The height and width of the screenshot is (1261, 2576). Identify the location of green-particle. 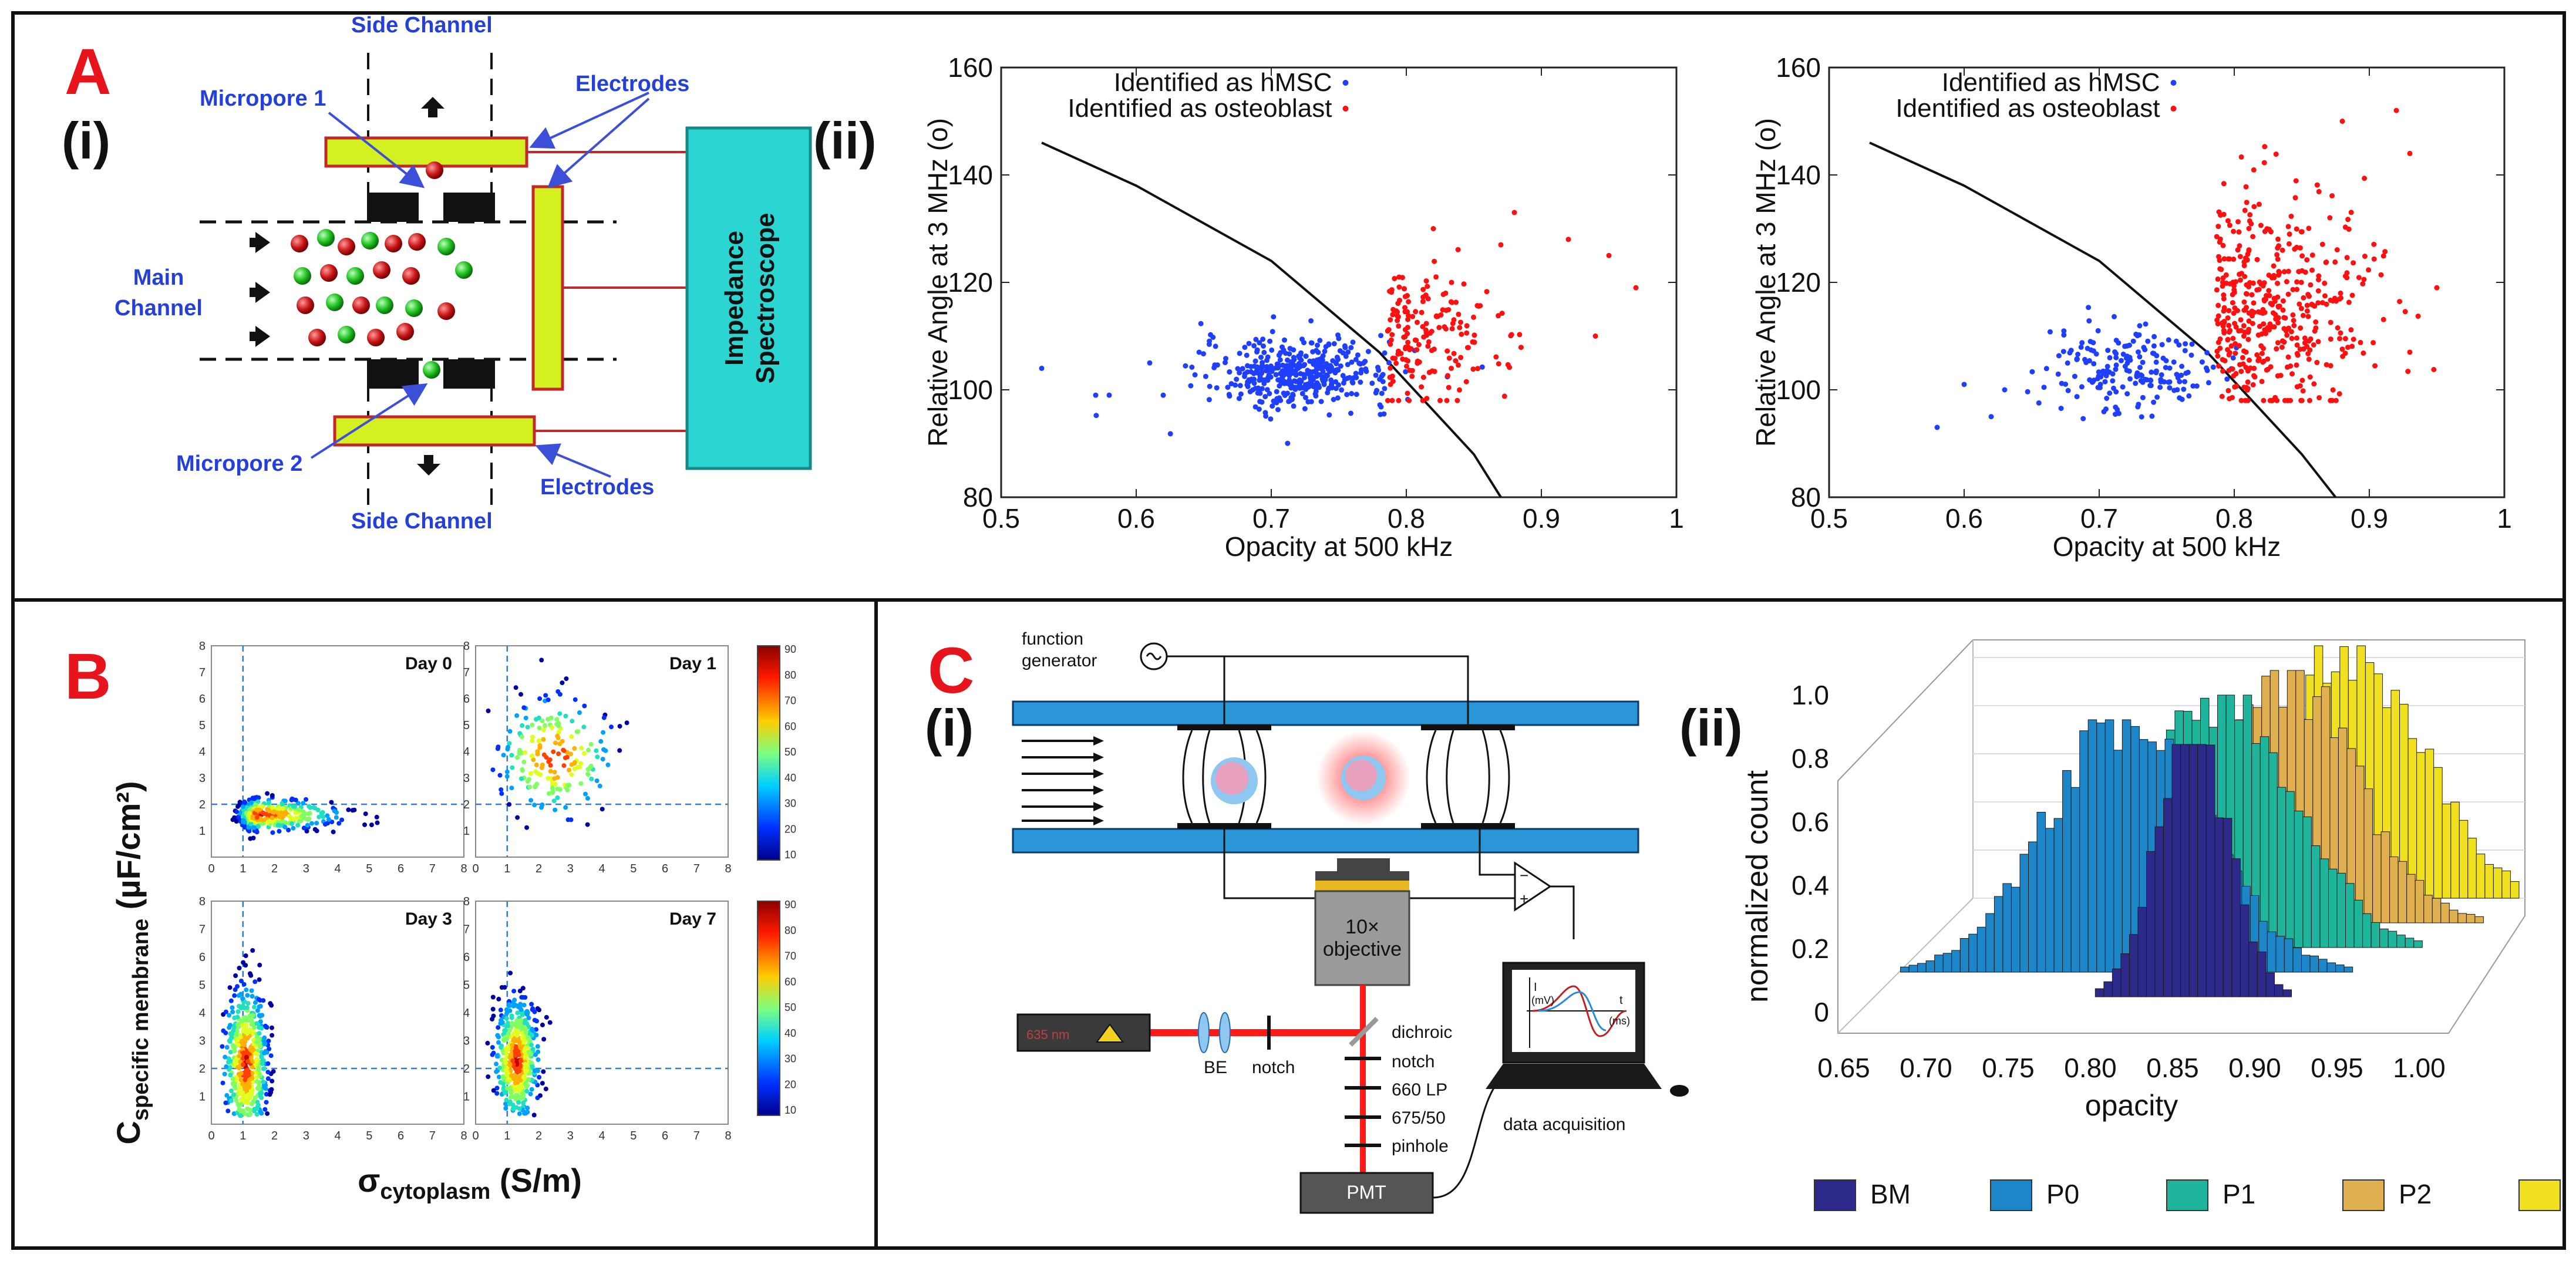
(326, 238).